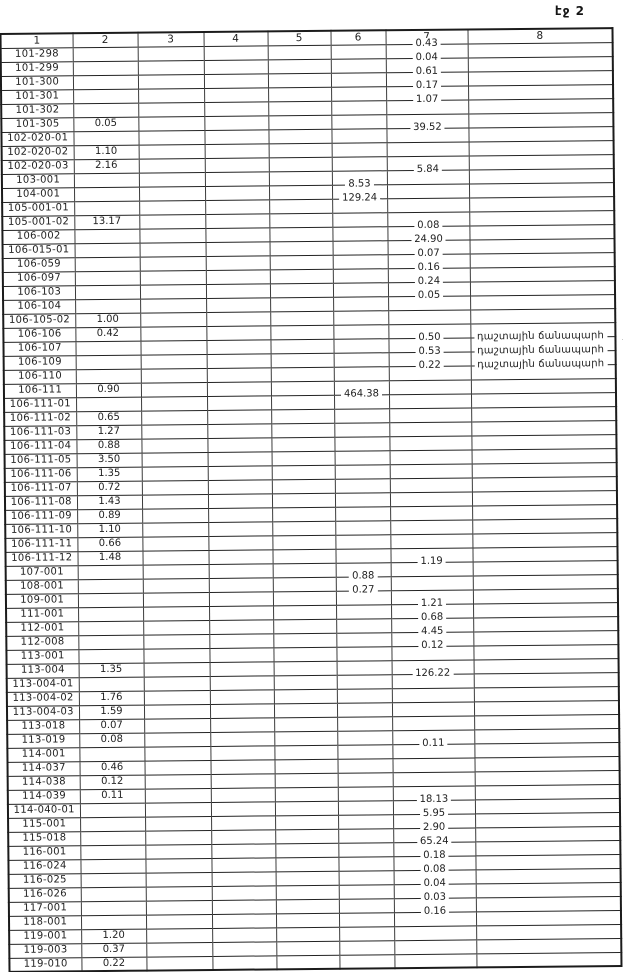 The image size is (623, 972). Describe the element at coordinates (358, 37) in the screenshot. I see `column-header-6: 6` at that location.